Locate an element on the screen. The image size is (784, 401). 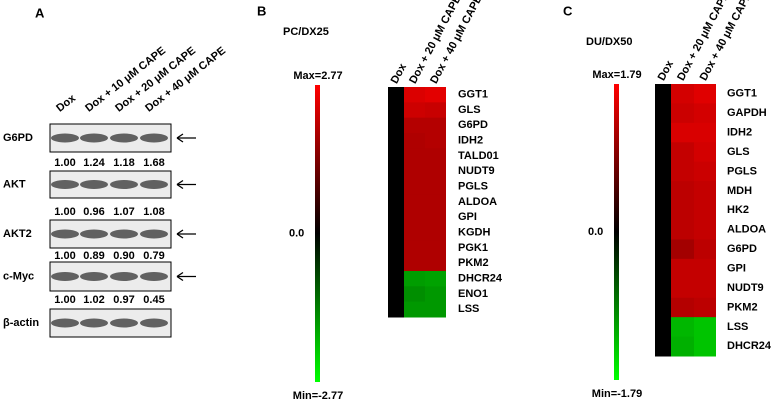
band-value: 0.90 is located at coordinates (123, 256).